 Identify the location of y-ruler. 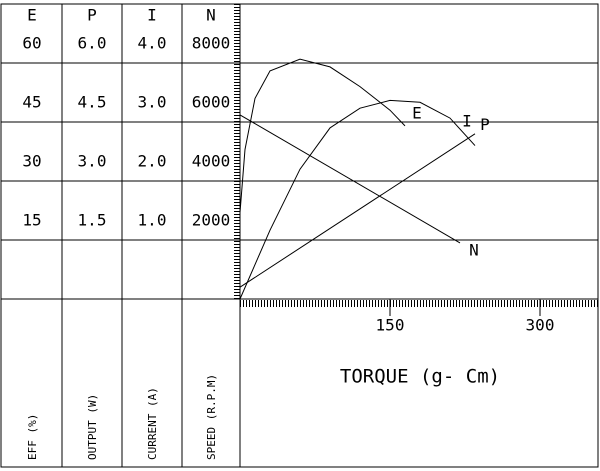
(235, 151).